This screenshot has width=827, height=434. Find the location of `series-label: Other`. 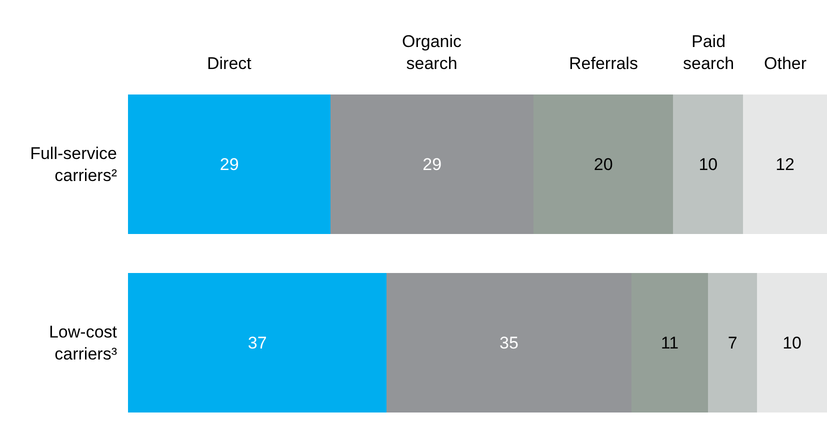

series-label: Other is located at coordinates (785, 63).